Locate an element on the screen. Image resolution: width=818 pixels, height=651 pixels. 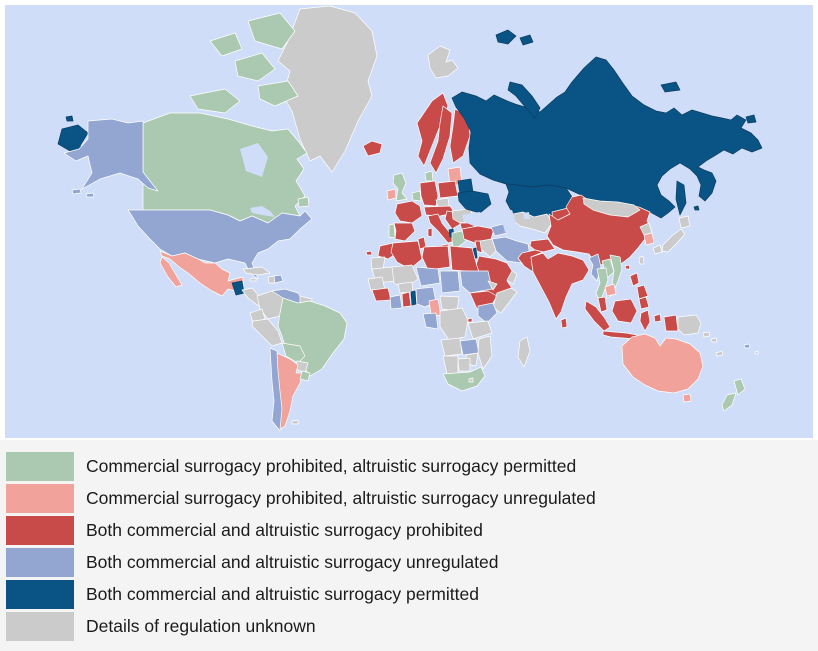
region-alaska is located at coordinates (111, 155).